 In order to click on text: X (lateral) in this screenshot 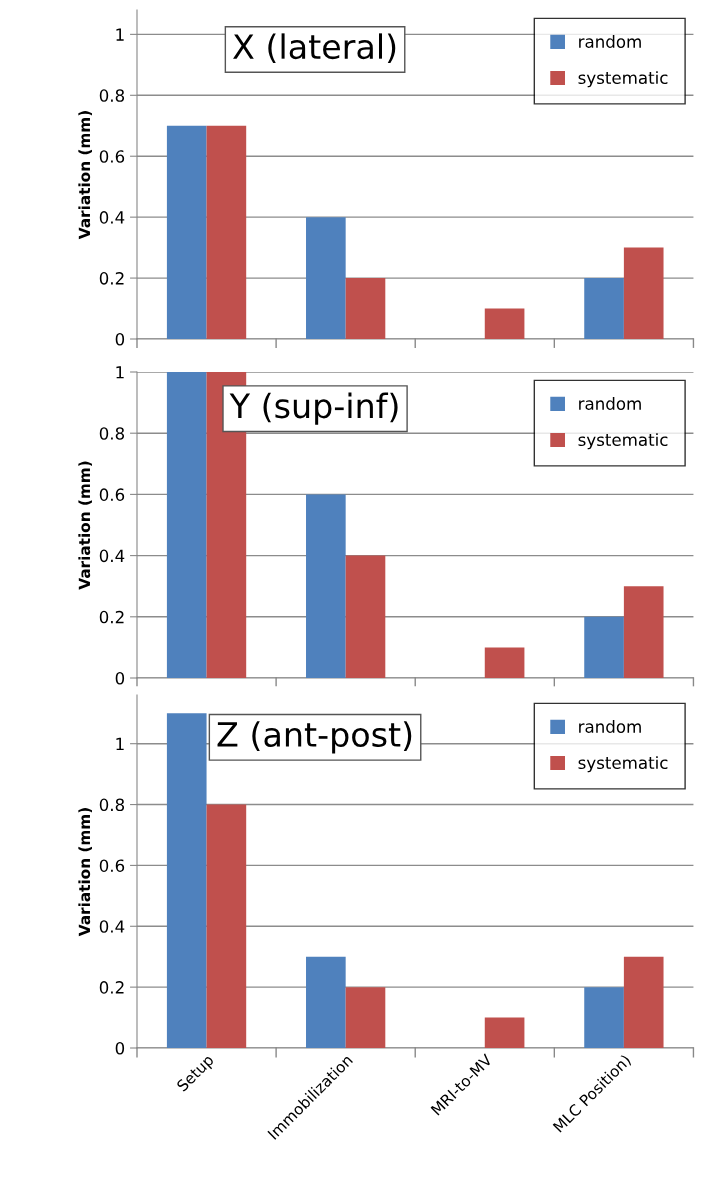, I will do `click(314, 48)`.